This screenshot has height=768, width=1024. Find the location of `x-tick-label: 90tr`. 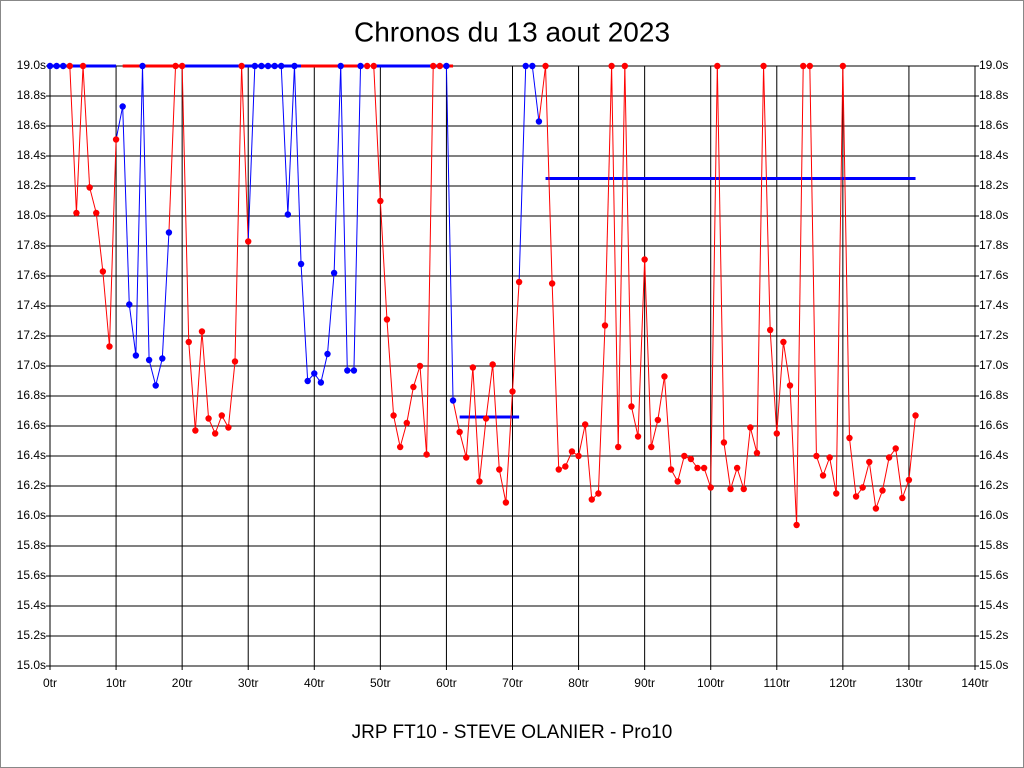

x-tick-label: 90tr is located at coordinates (644, 683).